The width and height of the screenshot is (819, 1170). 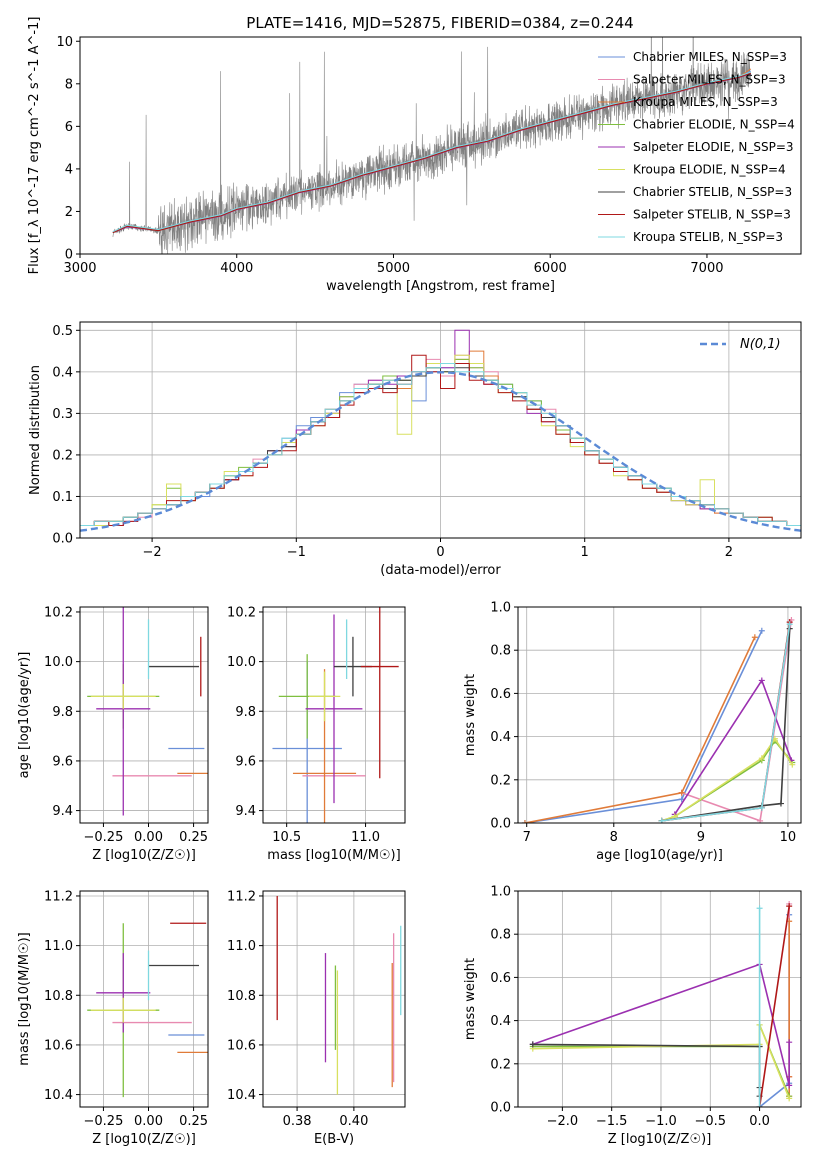 I want to click on y-tick-label: 6, so click(x=69, y=127).